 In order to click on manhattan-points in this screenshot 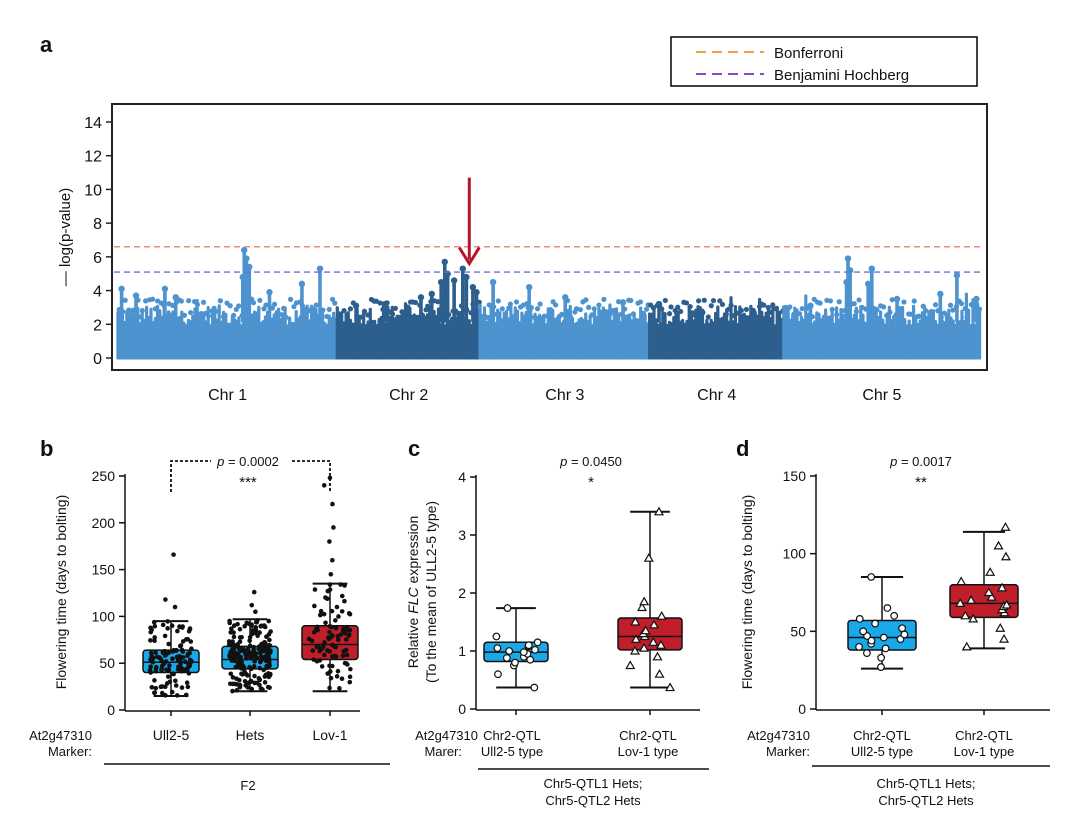, I will do `click(549, 303)`.